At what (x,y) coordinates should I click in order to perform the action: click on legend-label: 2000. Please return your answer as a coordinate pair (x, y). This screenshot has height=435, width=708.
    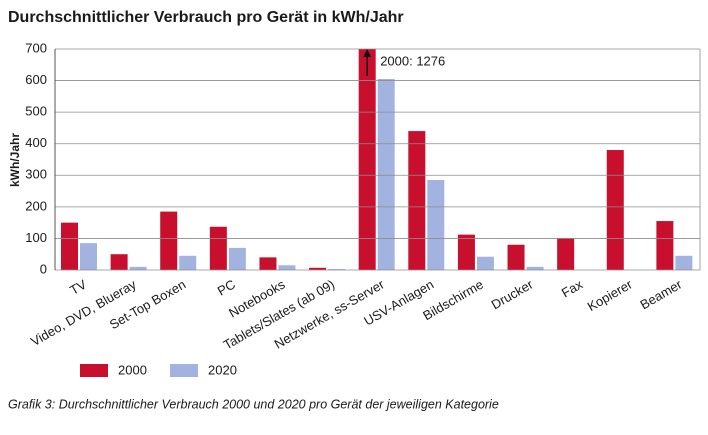
    Looking at the image, I should click on (132, 369).